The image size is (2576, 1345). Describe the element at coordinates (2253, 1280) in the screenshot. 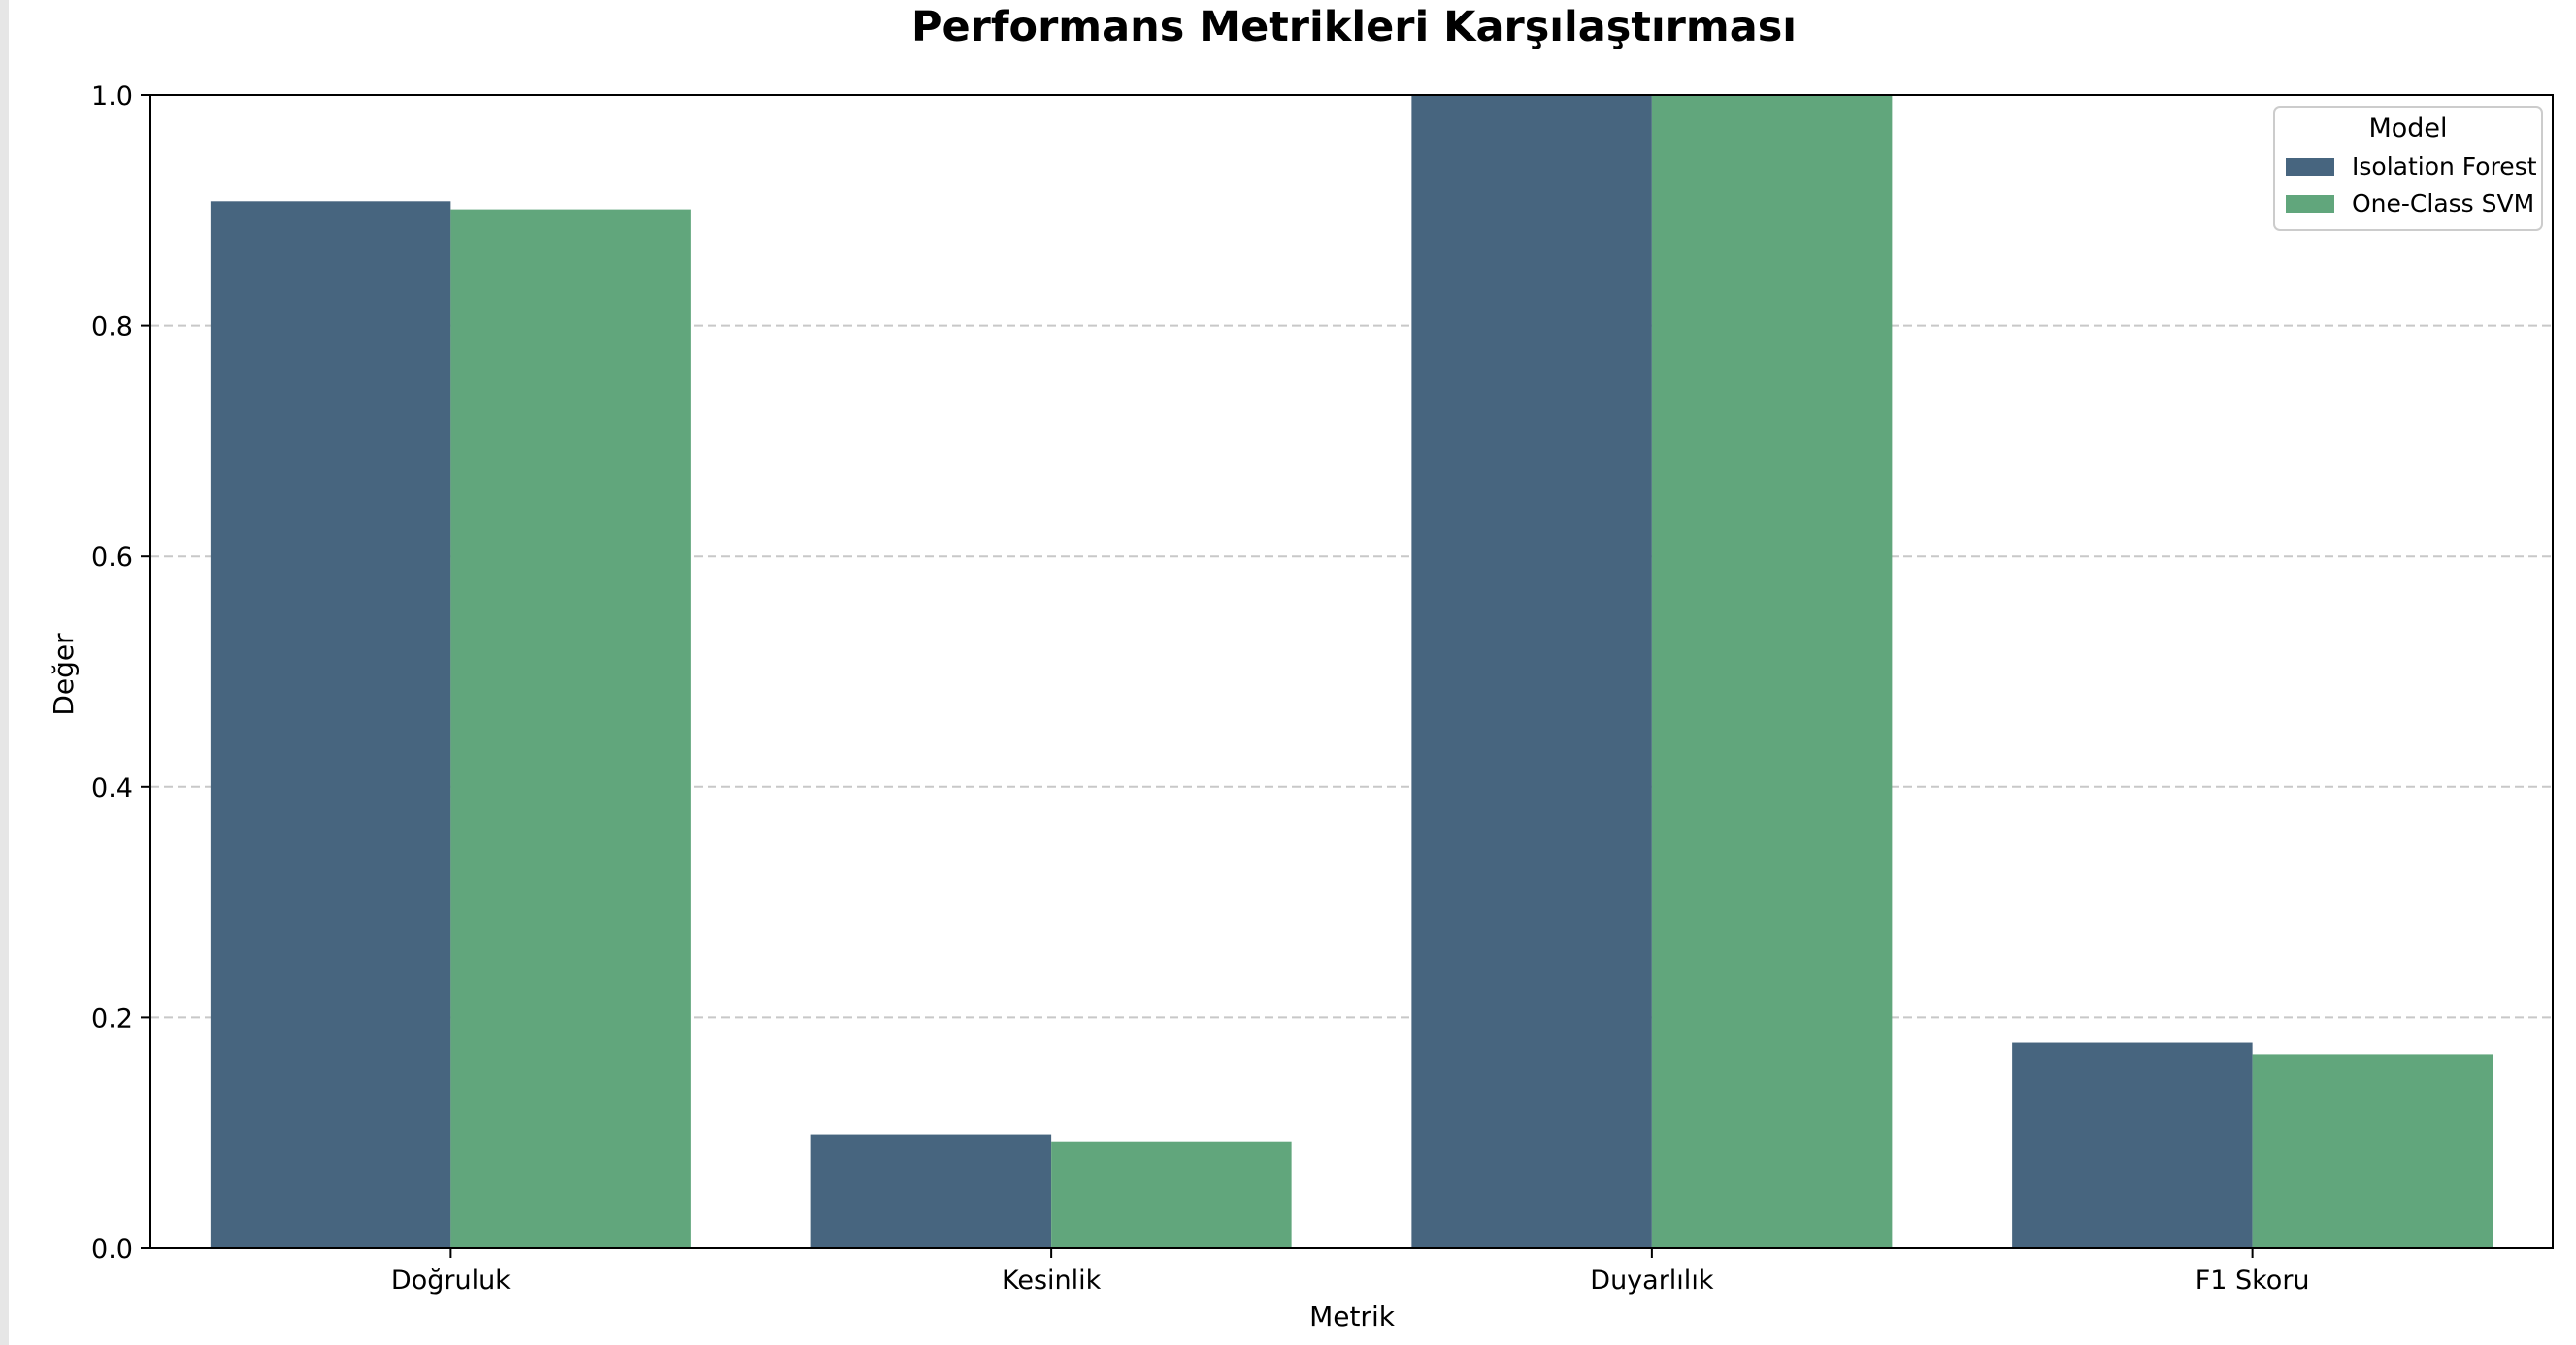

I see `x-tick-label: F1 Skoru` at that location.